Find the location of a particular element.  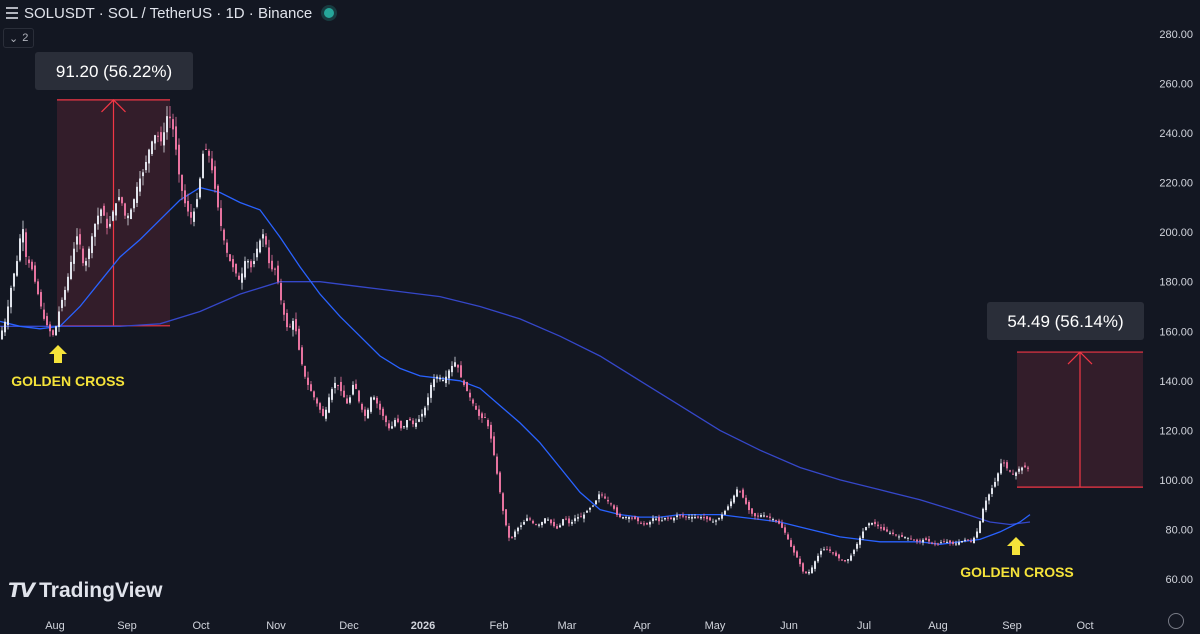

golden-cross-arrow-icon is located at coordinates (1016, 546).